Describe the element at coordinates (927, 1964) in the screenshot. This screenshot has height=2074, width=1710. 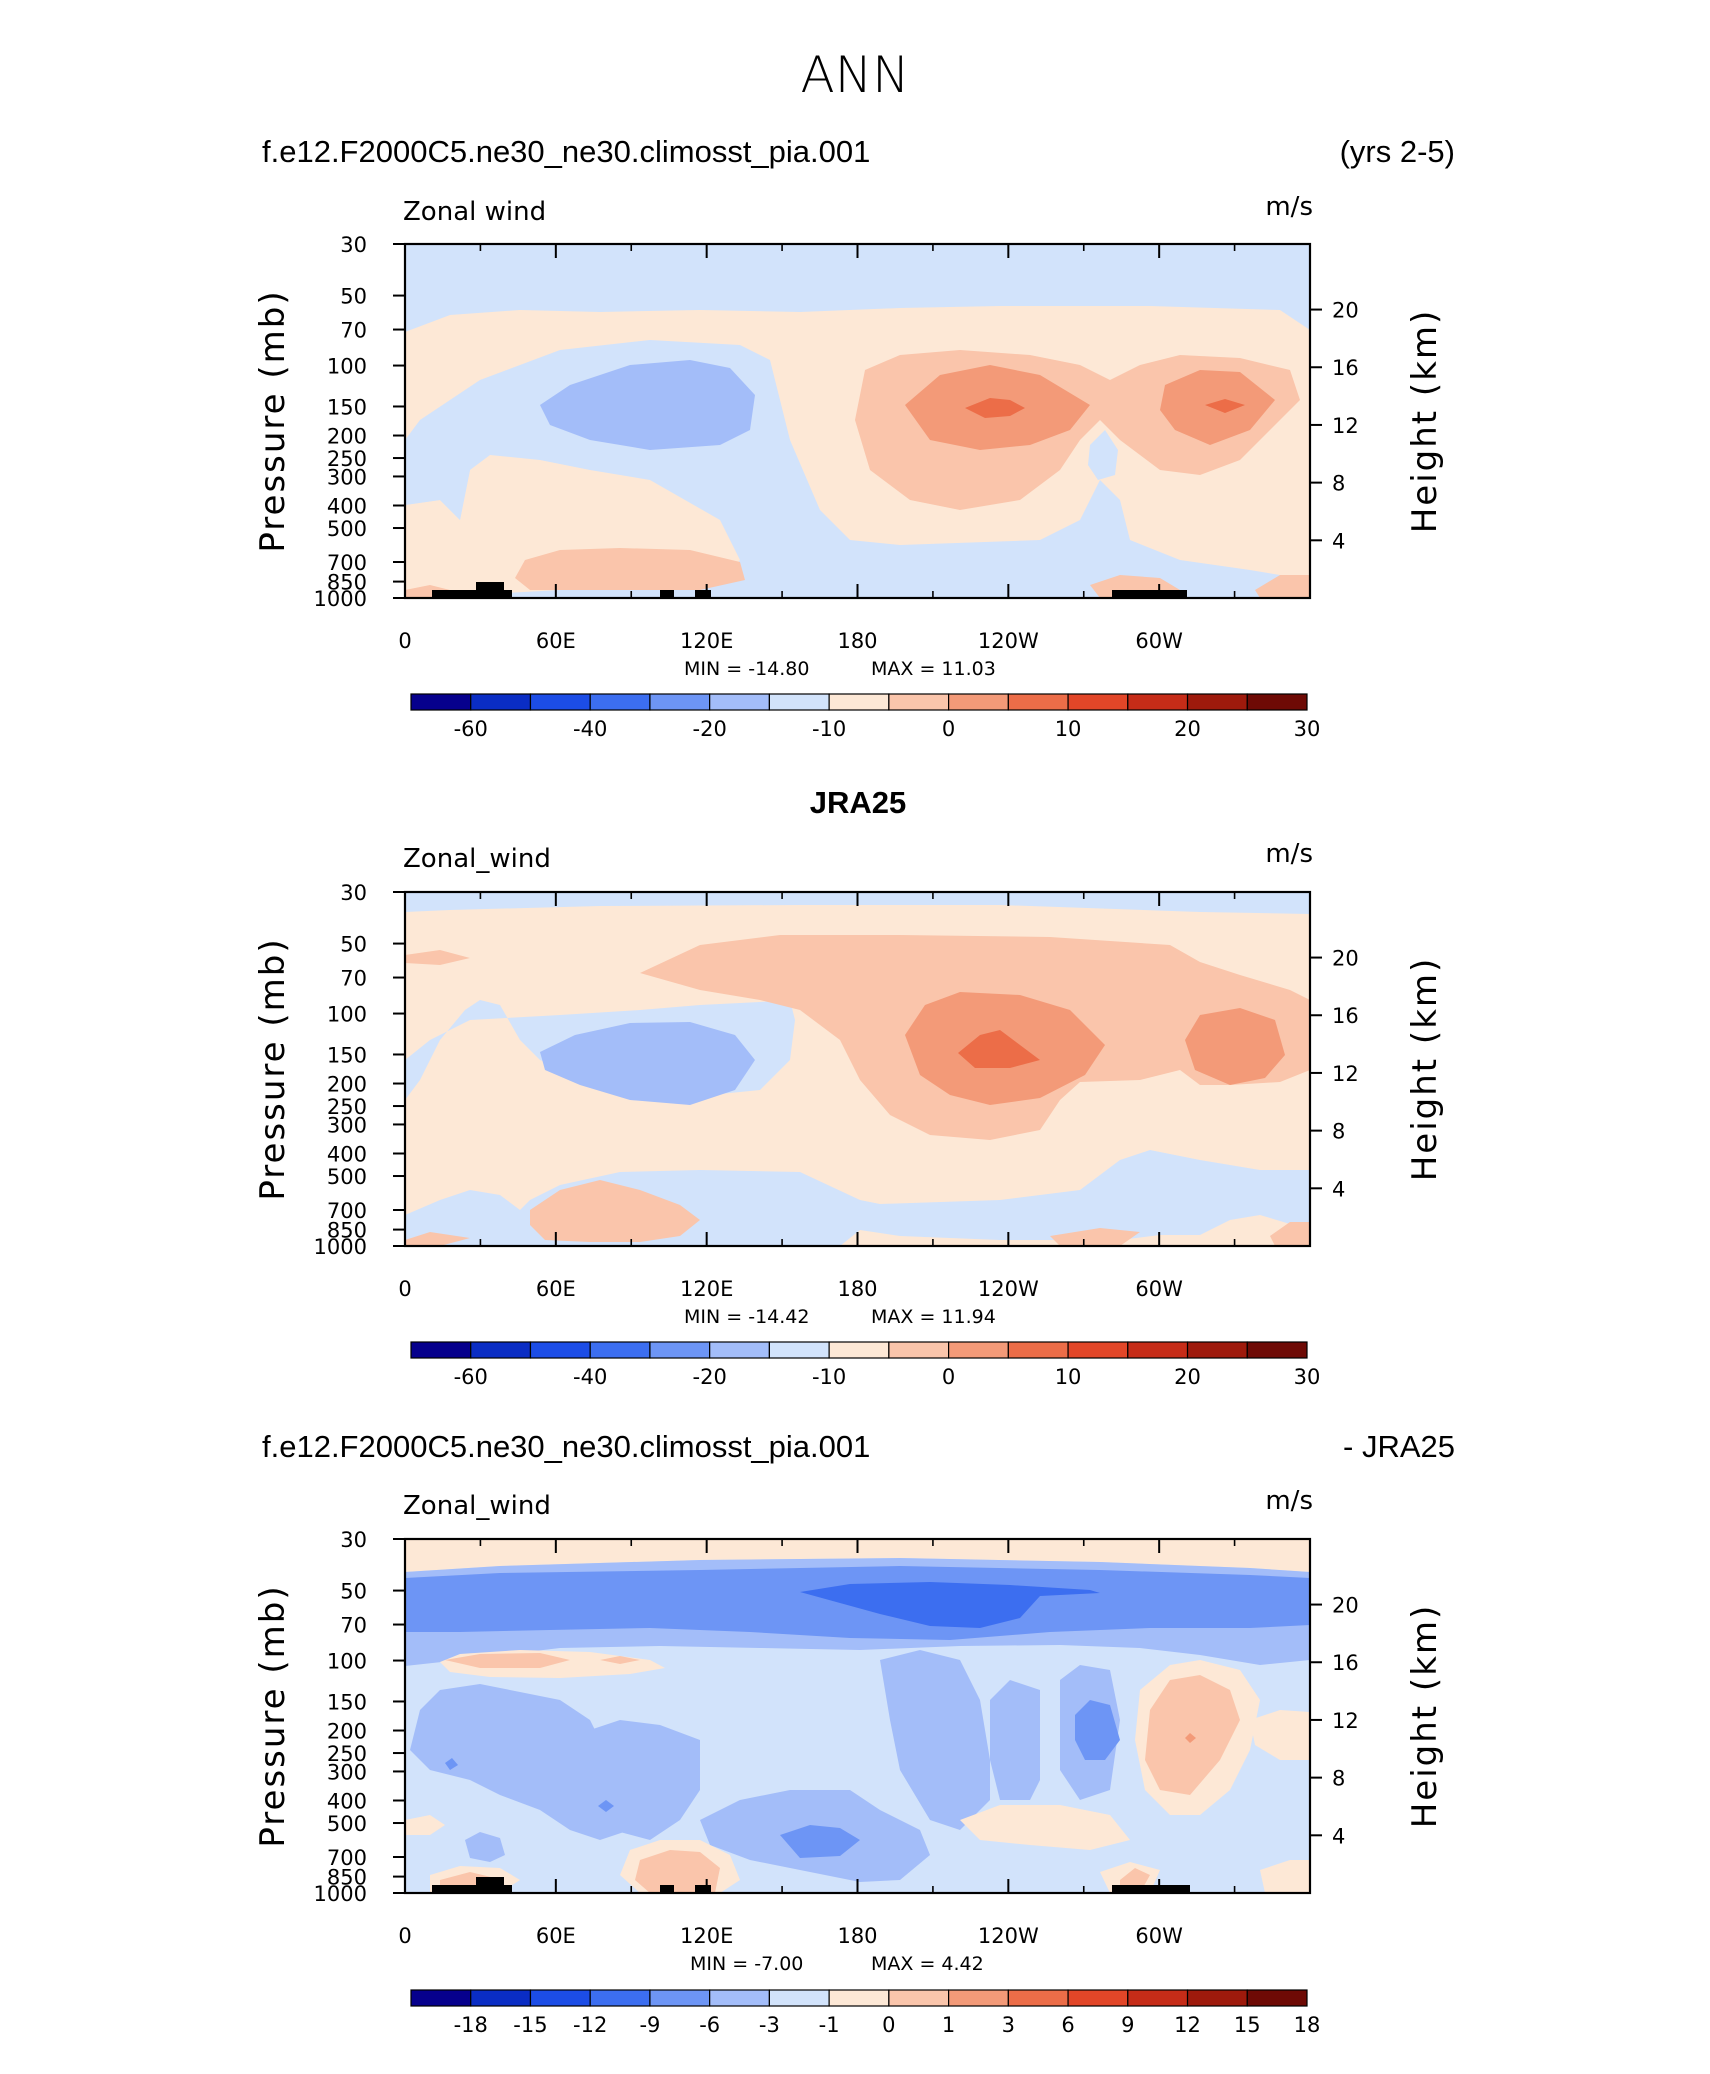
I see `panel3-max-label: MAX = 4.42` at that location.